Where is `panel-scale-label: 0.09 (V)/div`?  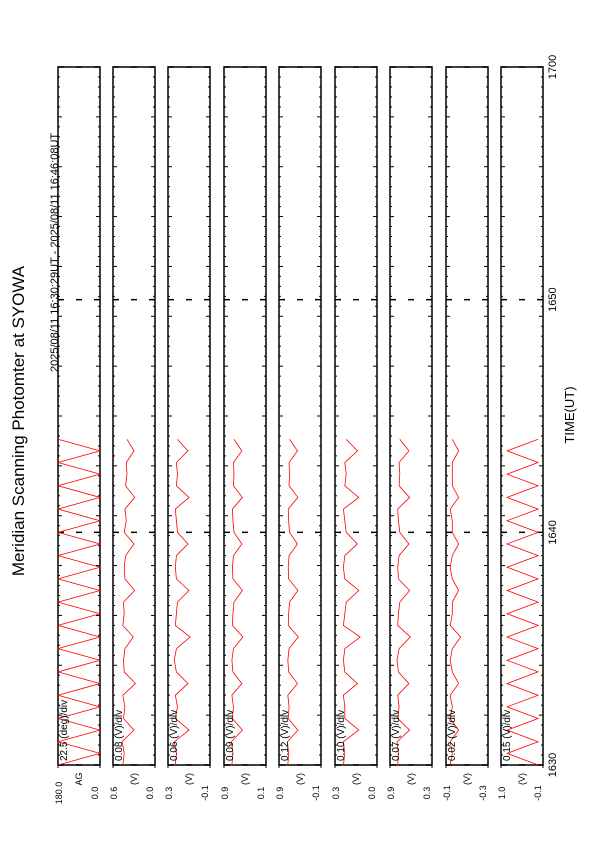
panel-scale-label: 0.09 (V)/div is located at coordinates (230, 735).